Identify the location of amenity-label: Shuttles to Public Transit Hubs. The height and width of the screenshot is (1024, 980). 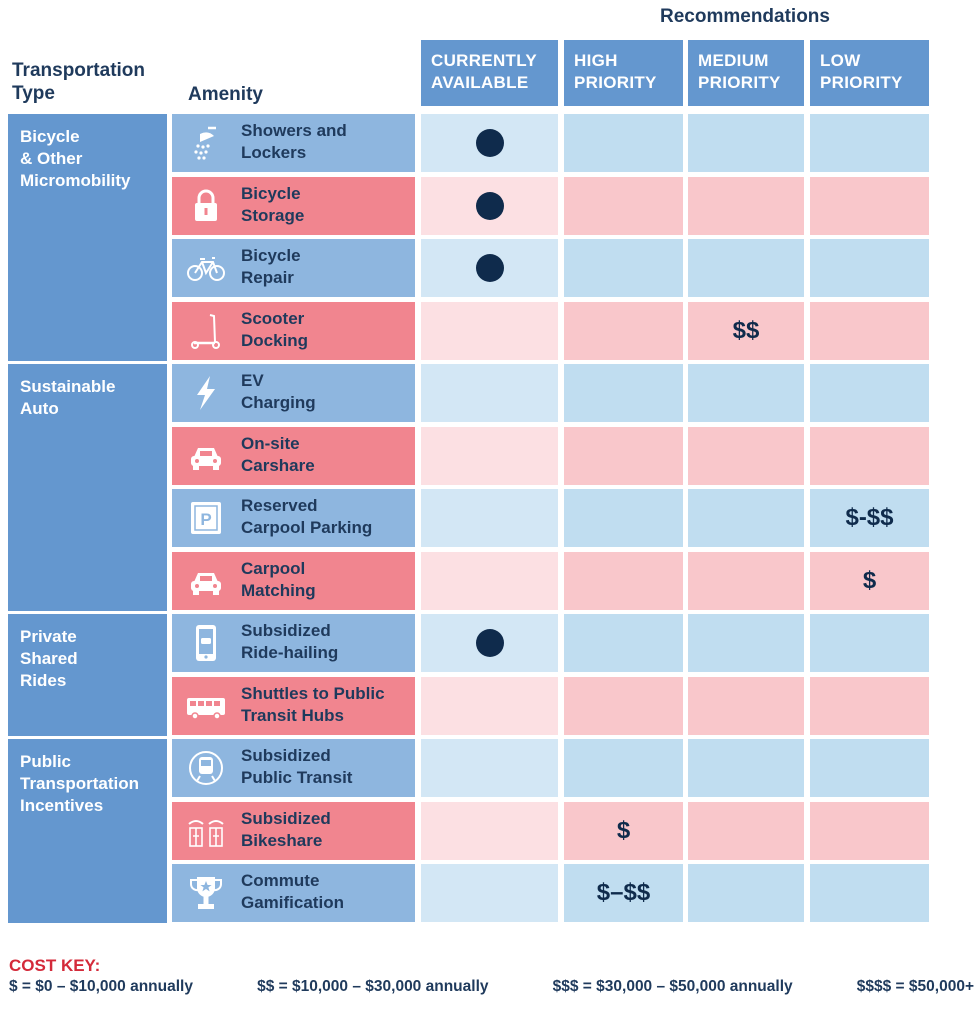
(313, 704).